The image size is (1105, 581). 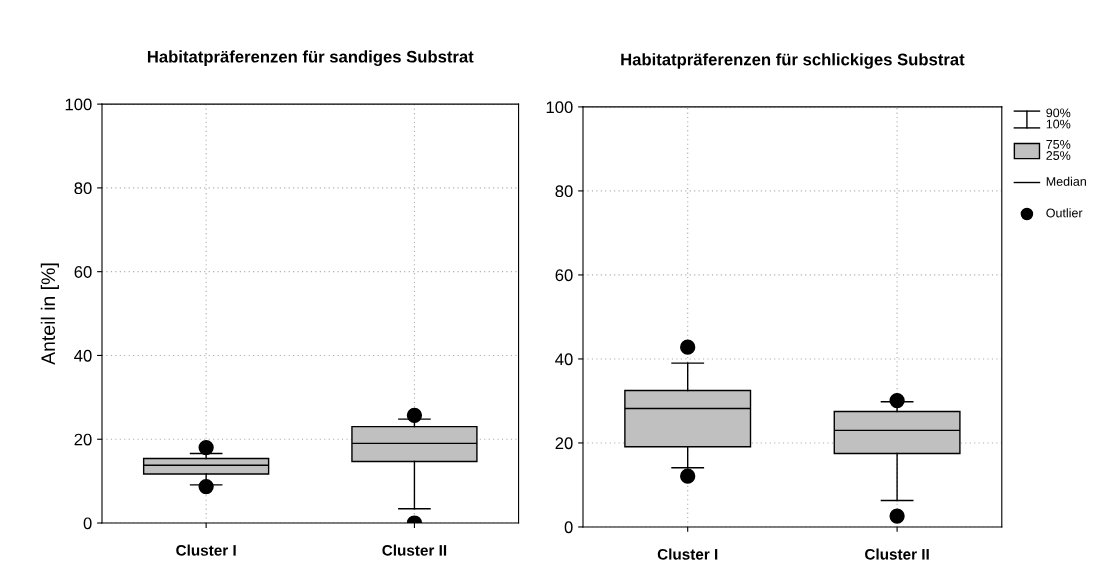 I want to click on text: Median, so click(x=1066, y=181).